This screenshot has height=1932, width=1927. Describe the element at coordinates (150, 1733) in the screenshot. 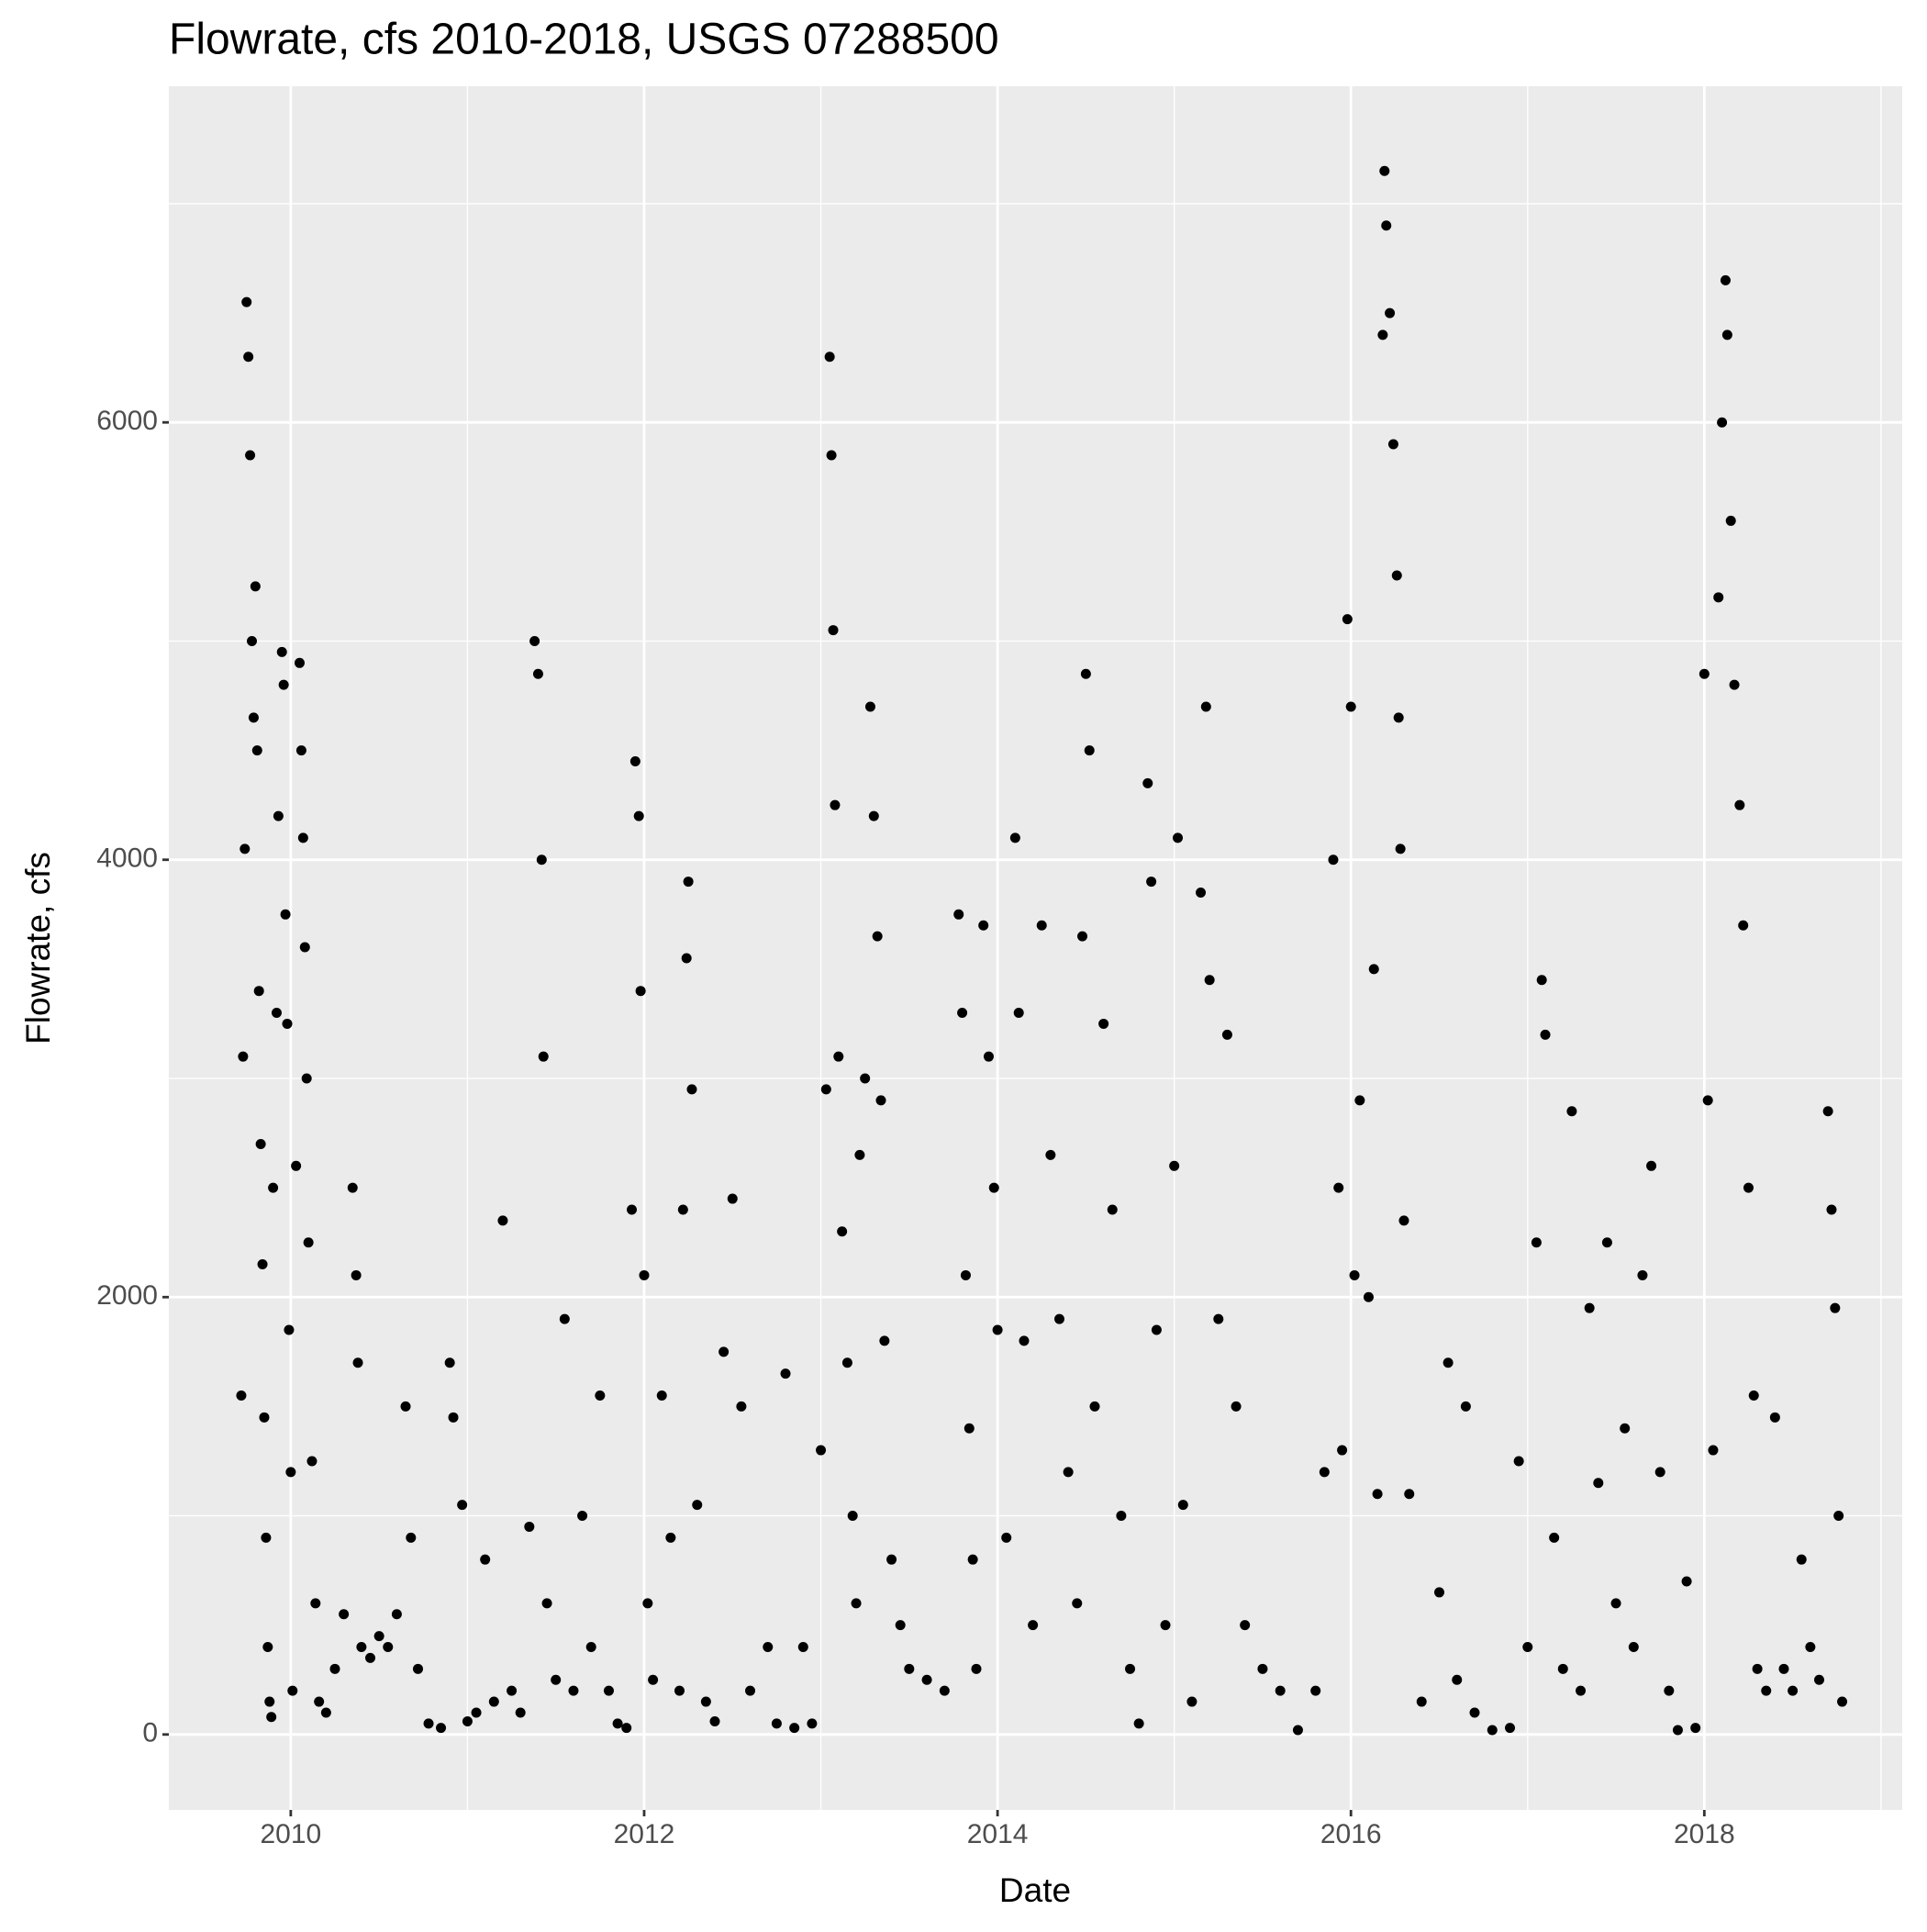

I see `y-tick-label: 0` at that location.